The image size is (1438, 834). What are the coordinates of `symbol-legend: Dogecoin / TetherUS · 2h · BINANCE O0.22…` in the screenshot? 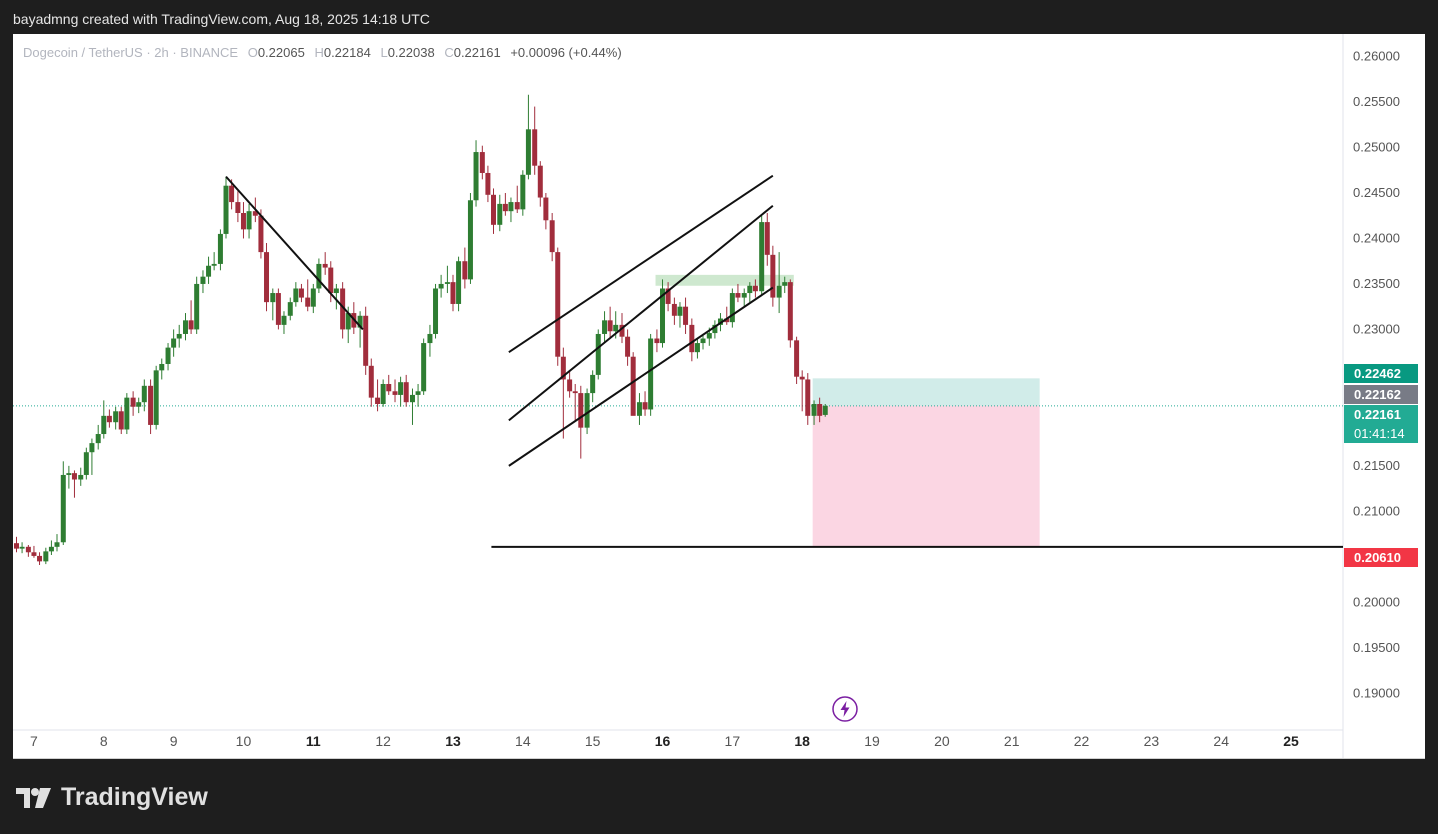 It's located at (322, 52).